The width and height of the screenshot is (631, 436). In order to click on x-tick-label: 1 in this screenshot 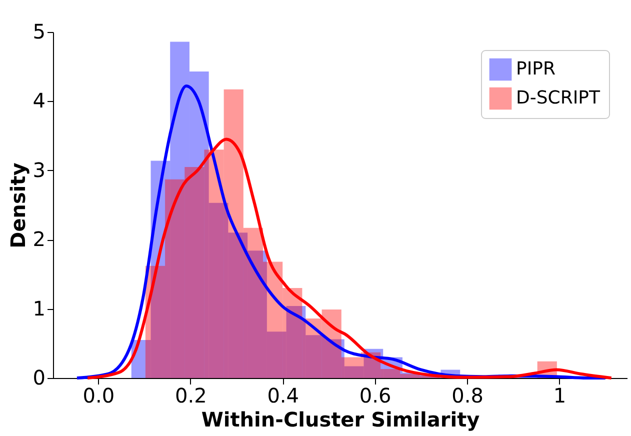, I will do `click(559, 396)`.